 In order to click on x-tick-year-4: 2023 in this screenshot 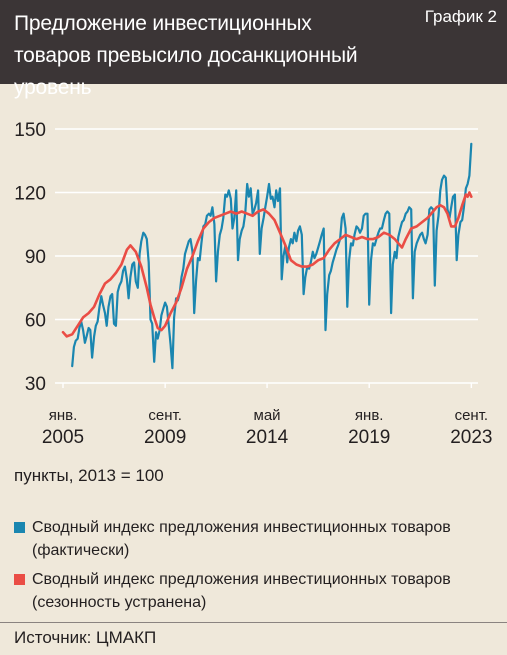, I will do `click(471, 437)`.